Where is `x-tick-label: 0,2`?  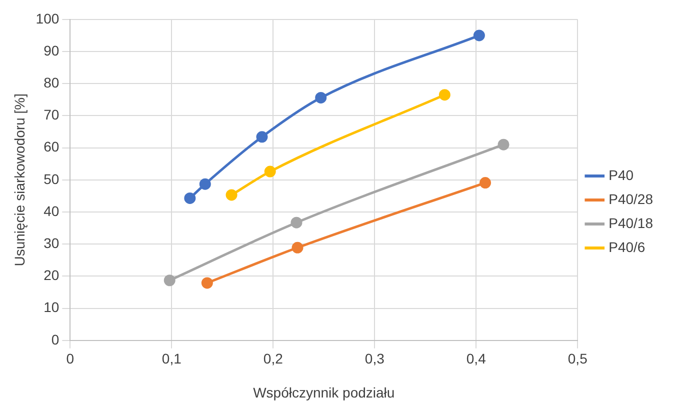 x-tick-label: 0,2 is located at coordinates (273, 358).